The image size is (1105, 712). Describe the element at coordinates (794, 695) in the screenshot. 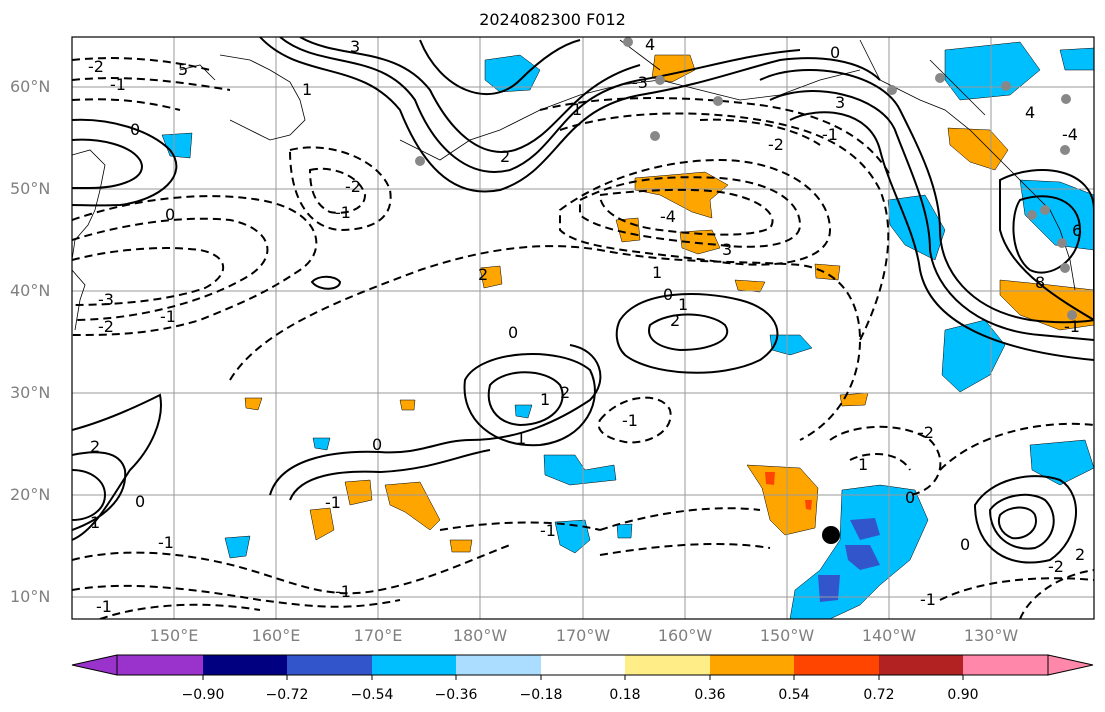

I see `colorbar-label: 0.54` at that location.